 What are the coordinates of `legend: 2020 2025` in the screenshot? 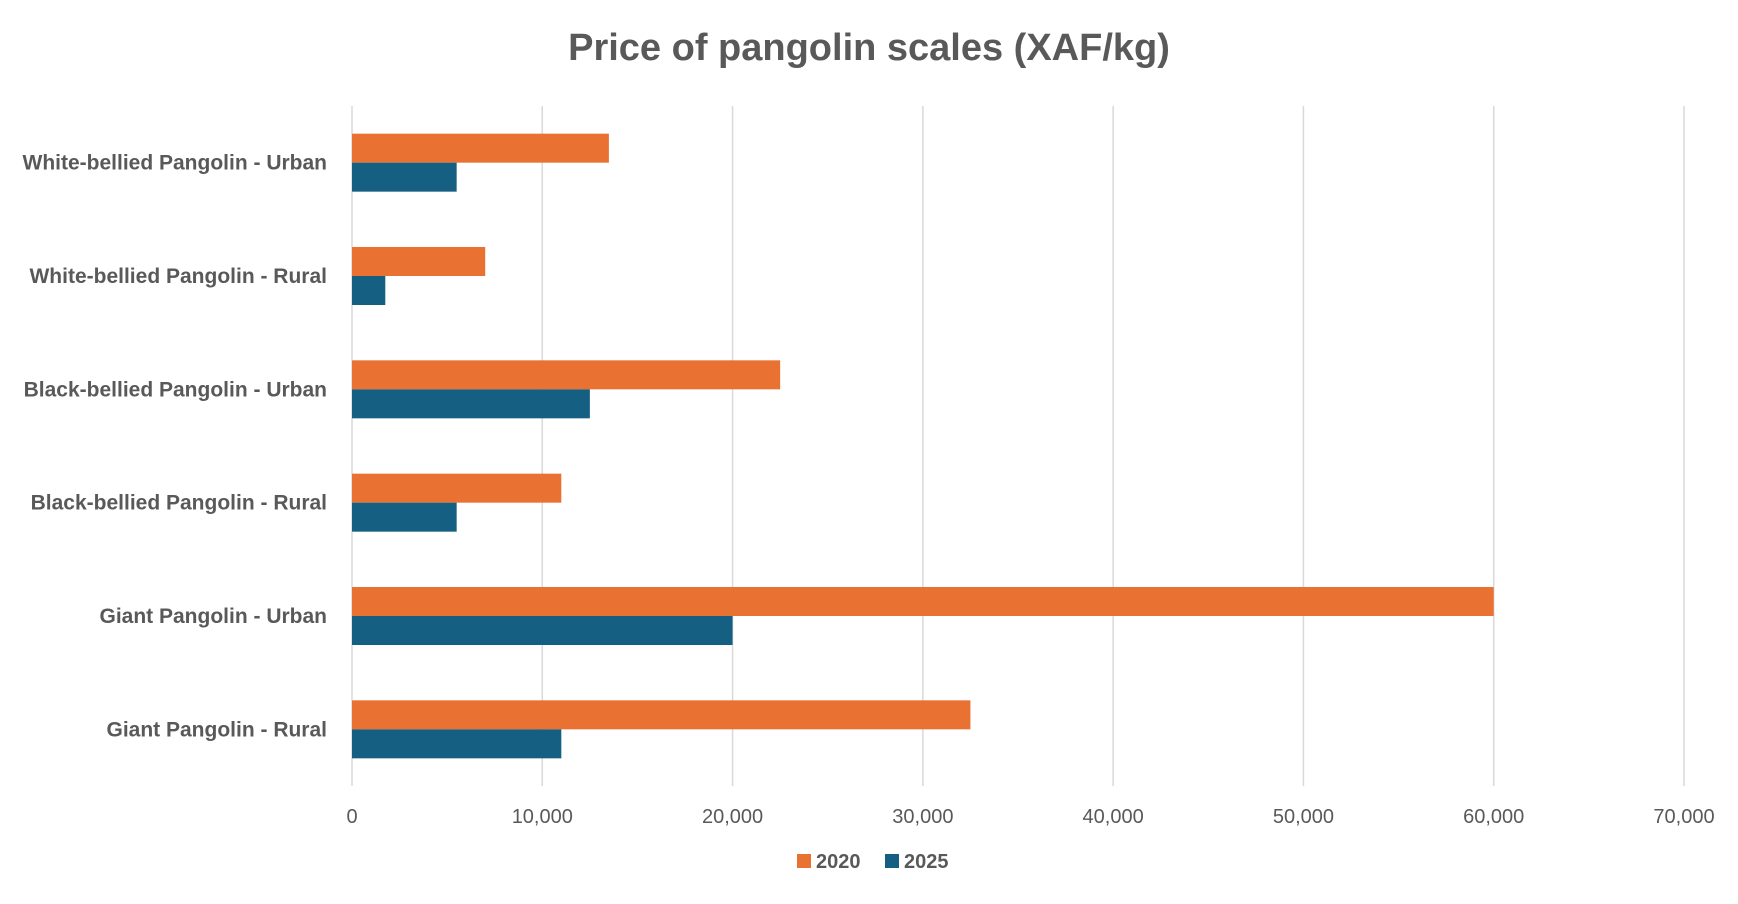 It's located at (873, 862).